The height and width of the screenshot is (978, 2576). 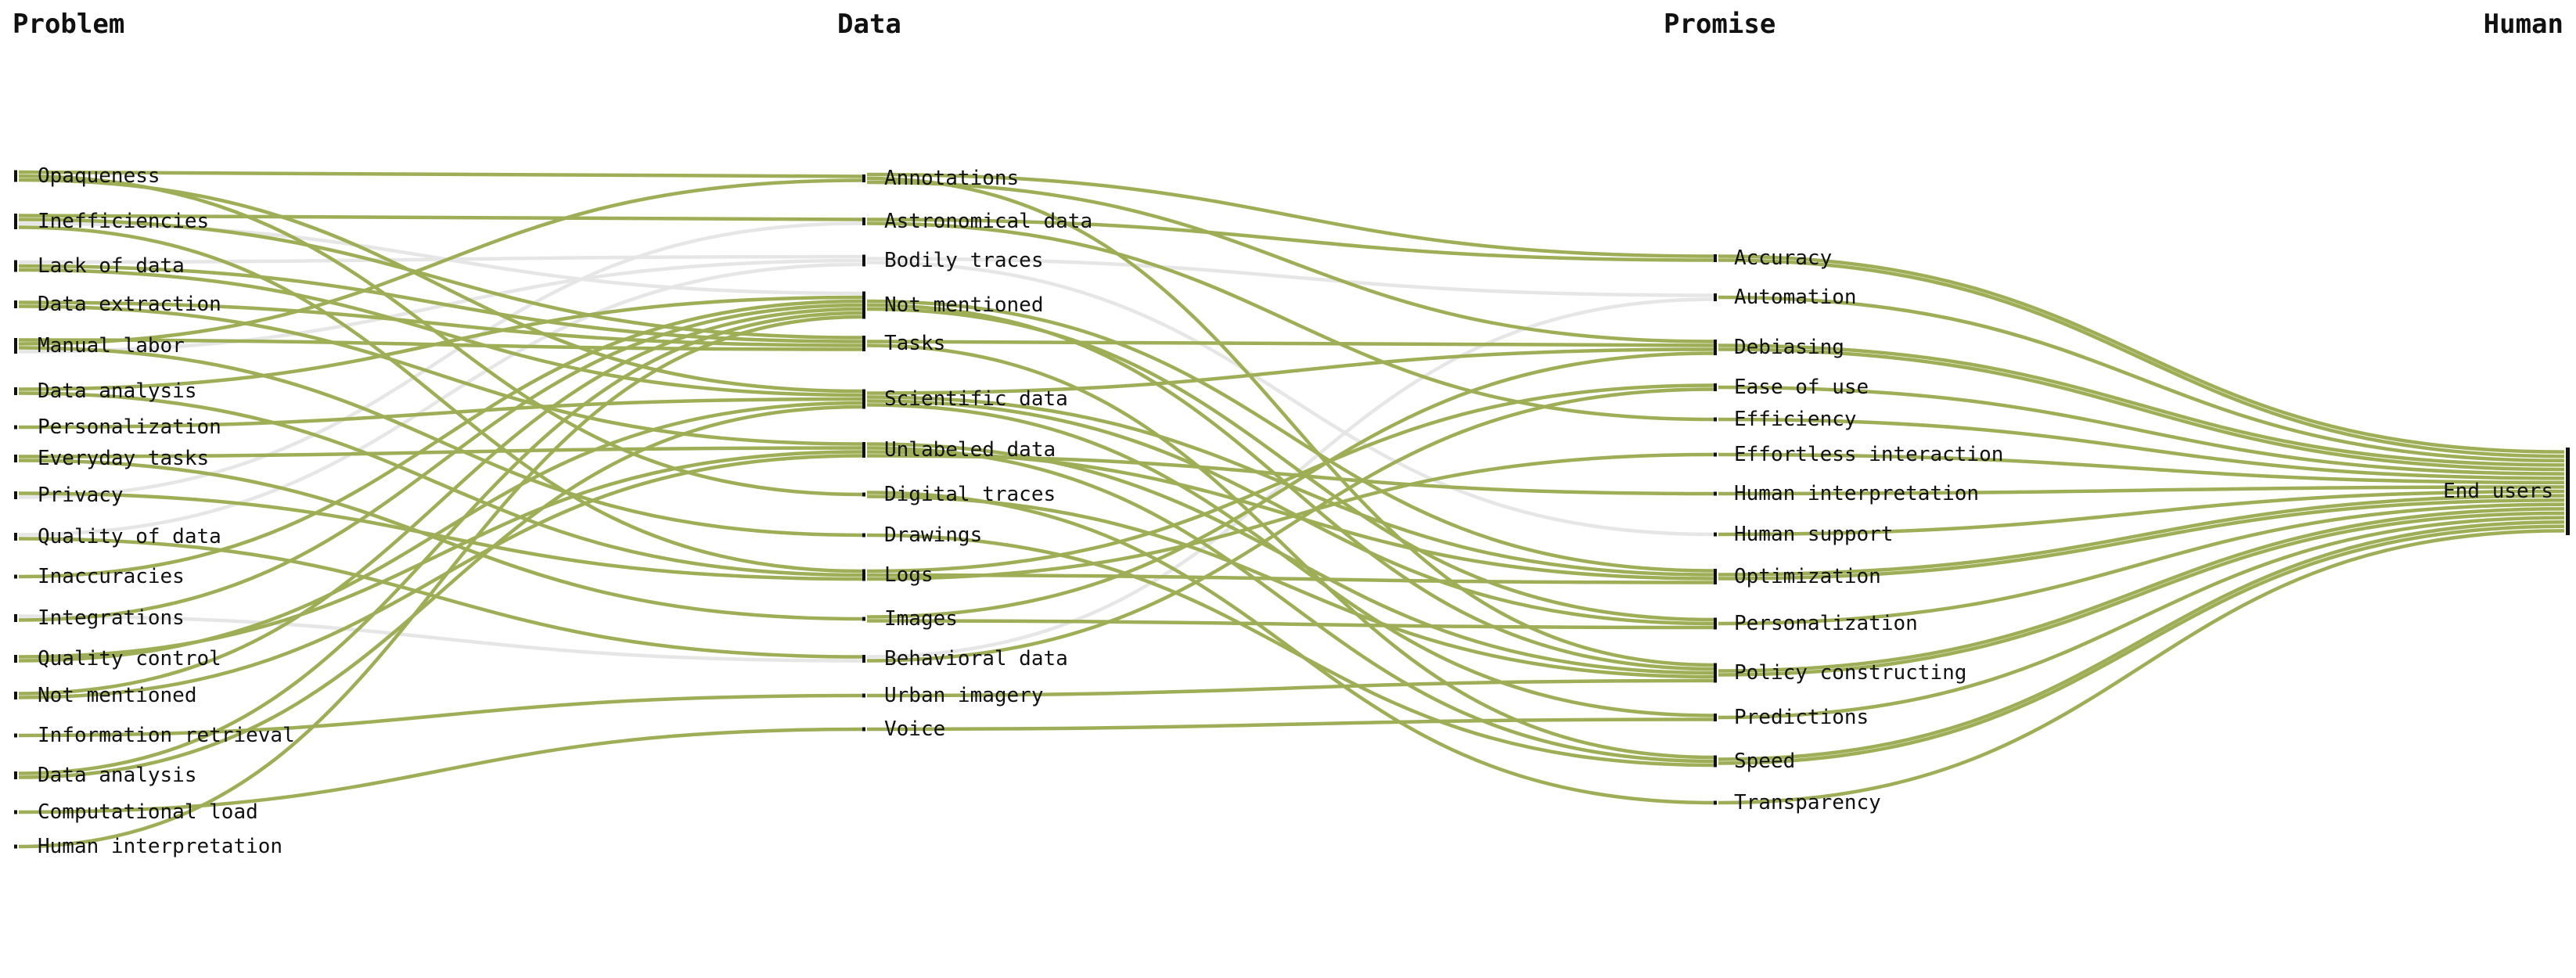 I want to click on node-label-promise-debiasing: Debiasing, so click(x=1789, y=347).